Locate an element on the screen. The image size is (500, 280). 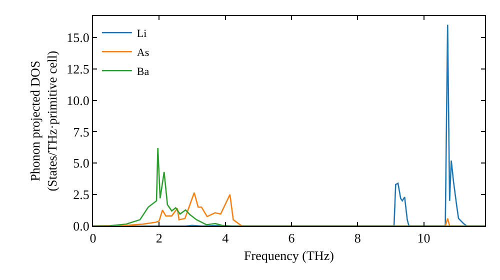
y-tick-label: 12.5 is located at coordinates (78, 68).